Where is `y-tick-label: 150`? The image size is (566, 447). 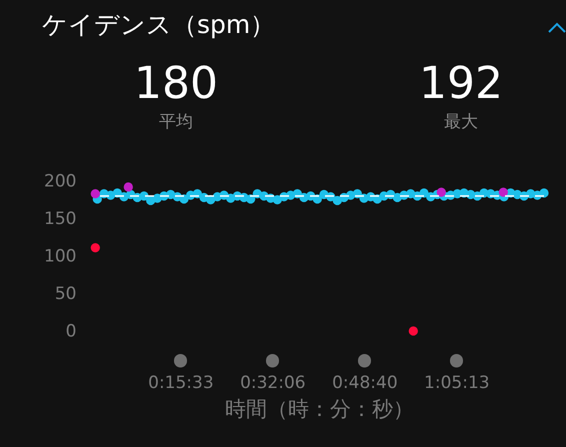
y-tick-label: 150 is located at coordinates (60, 219).